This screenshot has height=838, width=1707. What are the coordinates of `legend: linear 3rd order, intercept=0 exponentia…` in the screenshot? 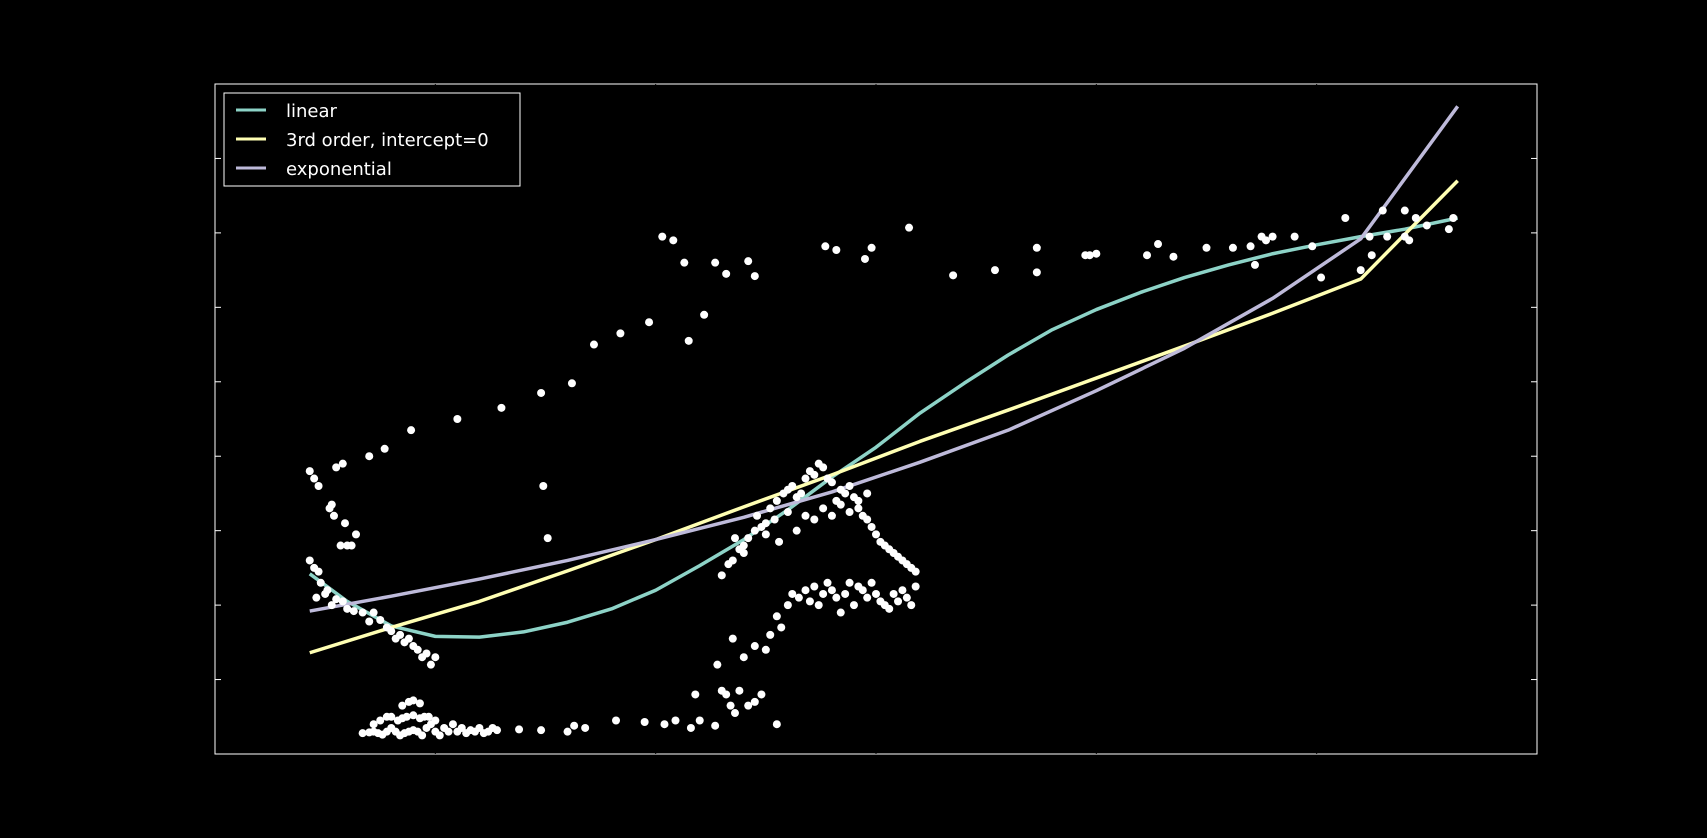 It's located at (372, 139).